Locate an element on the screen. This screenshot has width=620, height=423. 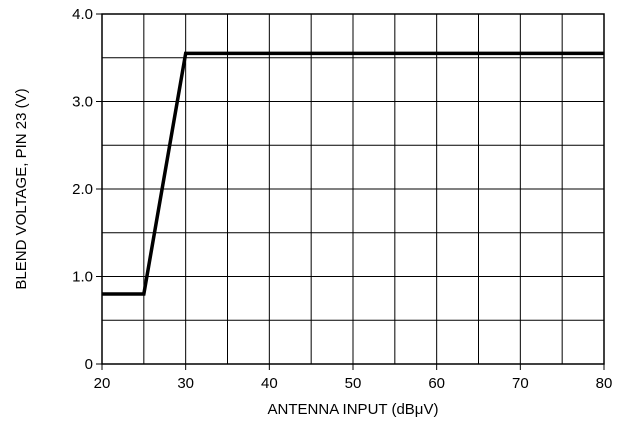
x-tick-label: 60 is located at coordinates (436, 383).